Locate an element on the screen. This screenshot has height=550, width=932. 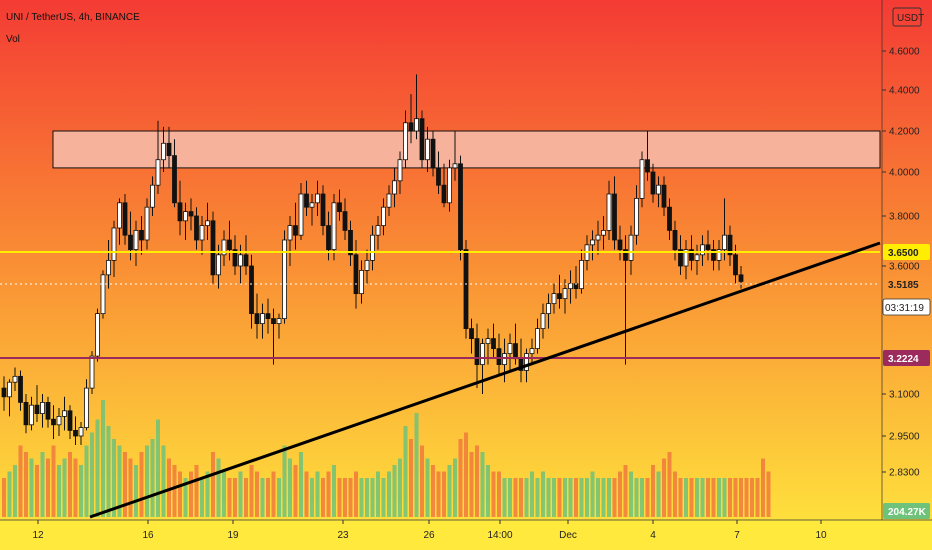
x-tick-label: 12 is located at coordinates (38, 535).